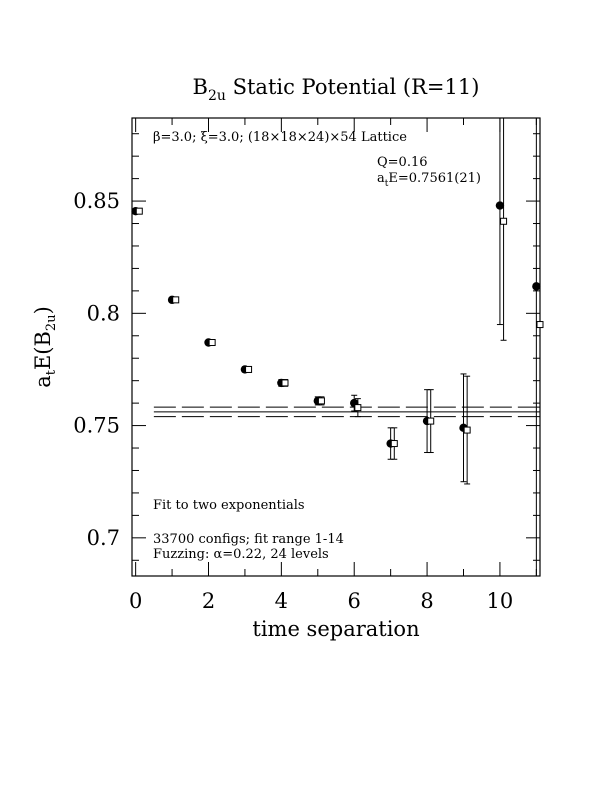 The width and height of the screenshot is (612, 792). Describe the element at coordinates (336, 89) in the screenshot. I see `chart-title: B2u Static Potential (R=11)` at that location.